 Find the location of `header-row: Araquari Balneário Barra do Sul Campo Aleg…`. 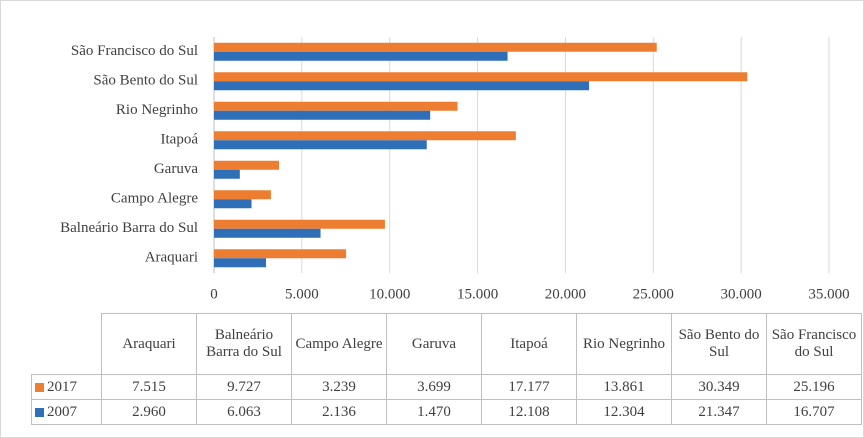

header-row: Araquari Balneário Barra do Sul Campo Aleg… is located at coordinates (446, 344).